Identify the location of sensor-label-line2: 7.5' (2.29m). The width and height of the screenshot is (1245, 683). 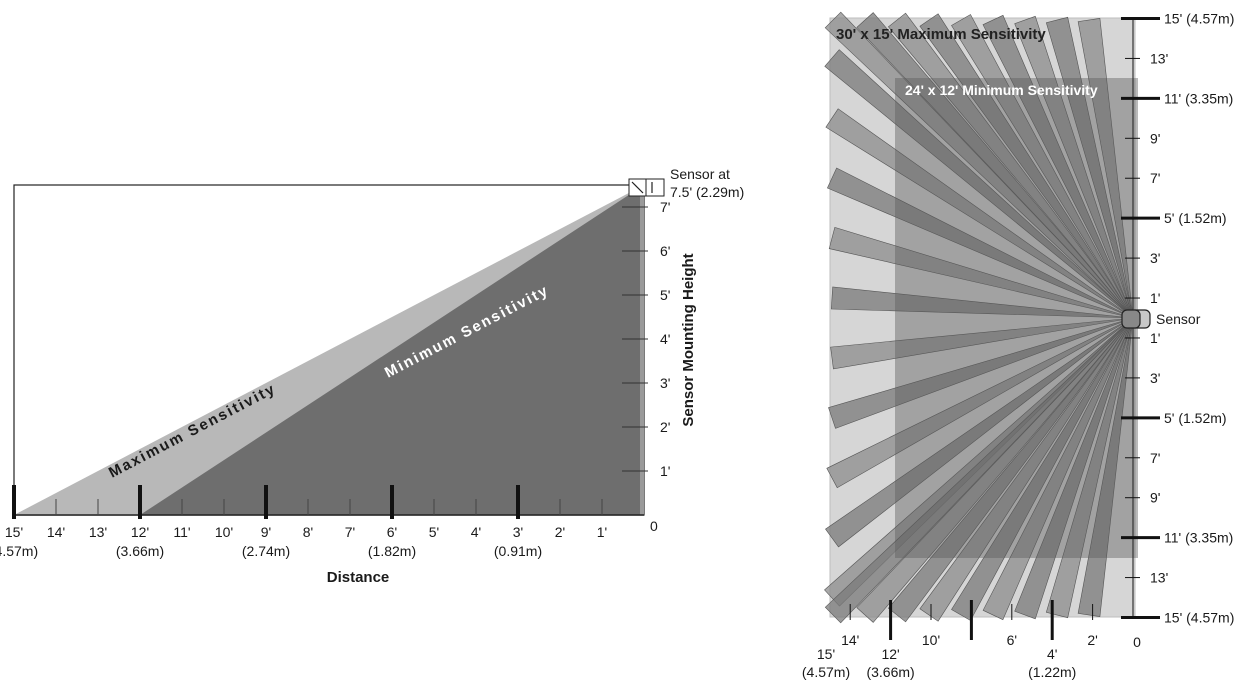
(707, 192).